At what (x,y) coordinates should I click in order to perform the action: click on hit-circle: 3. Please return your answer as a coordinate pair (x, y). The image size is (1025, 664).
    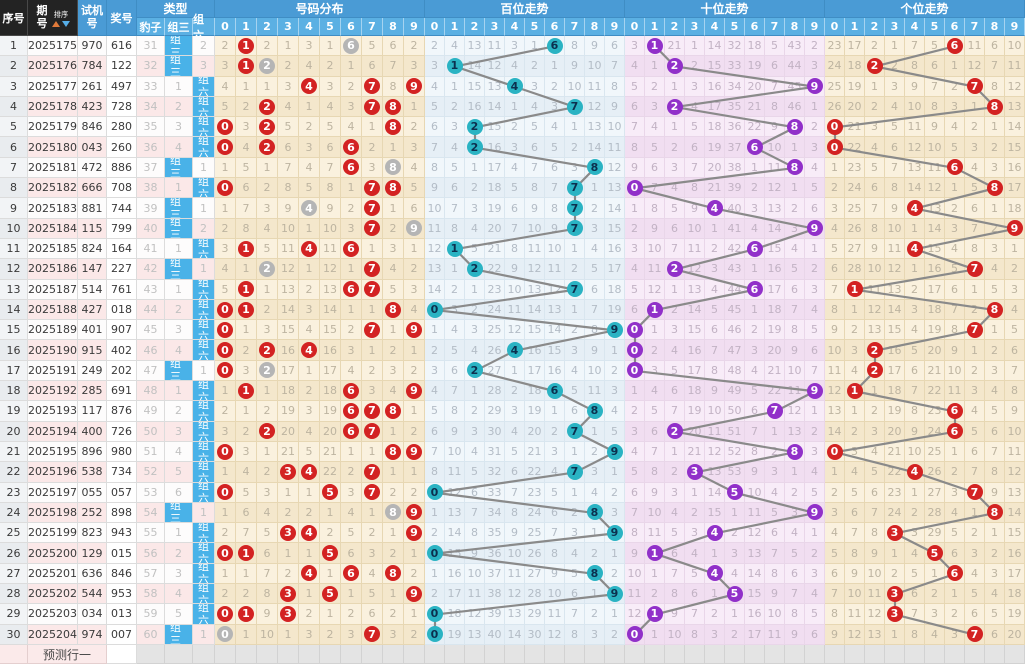
    Looking at the image, I should click on (694, 471).